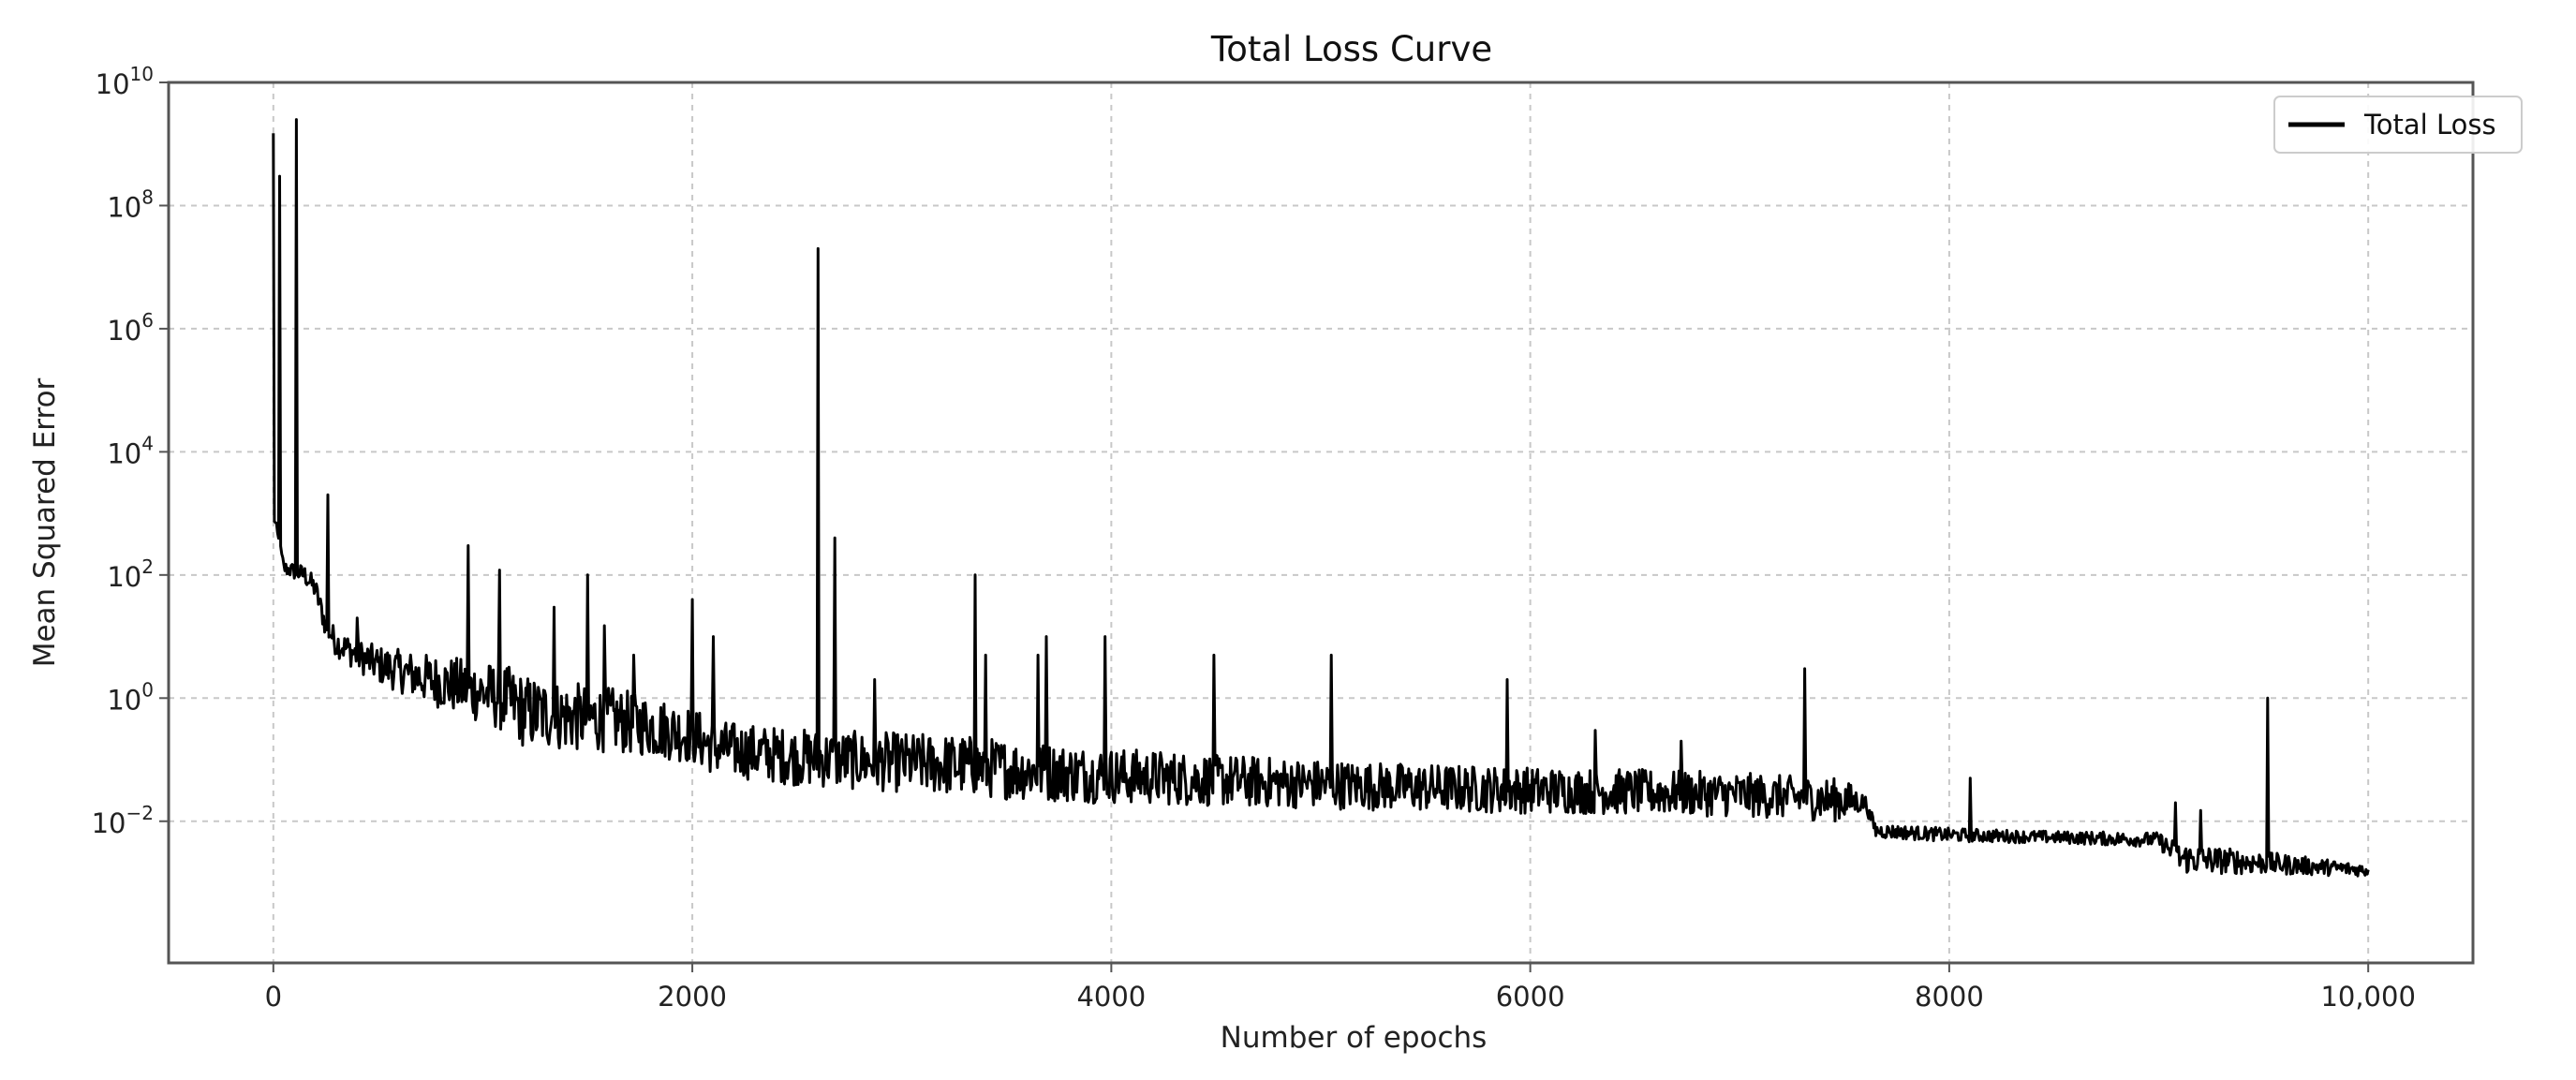 The height and width of the screenshot is (1080, 2576). I want to click on y-tick-label: 10⁸, so click(131, 204).